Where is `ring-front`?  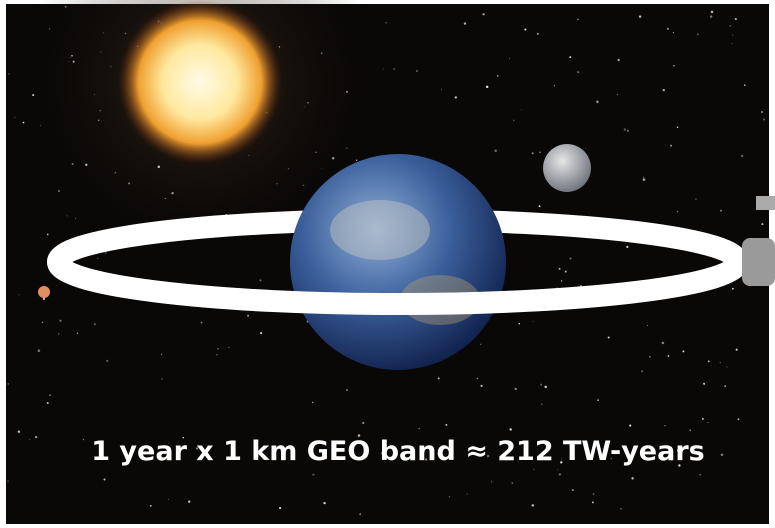 ring-front is located at coordinates (398, 286).